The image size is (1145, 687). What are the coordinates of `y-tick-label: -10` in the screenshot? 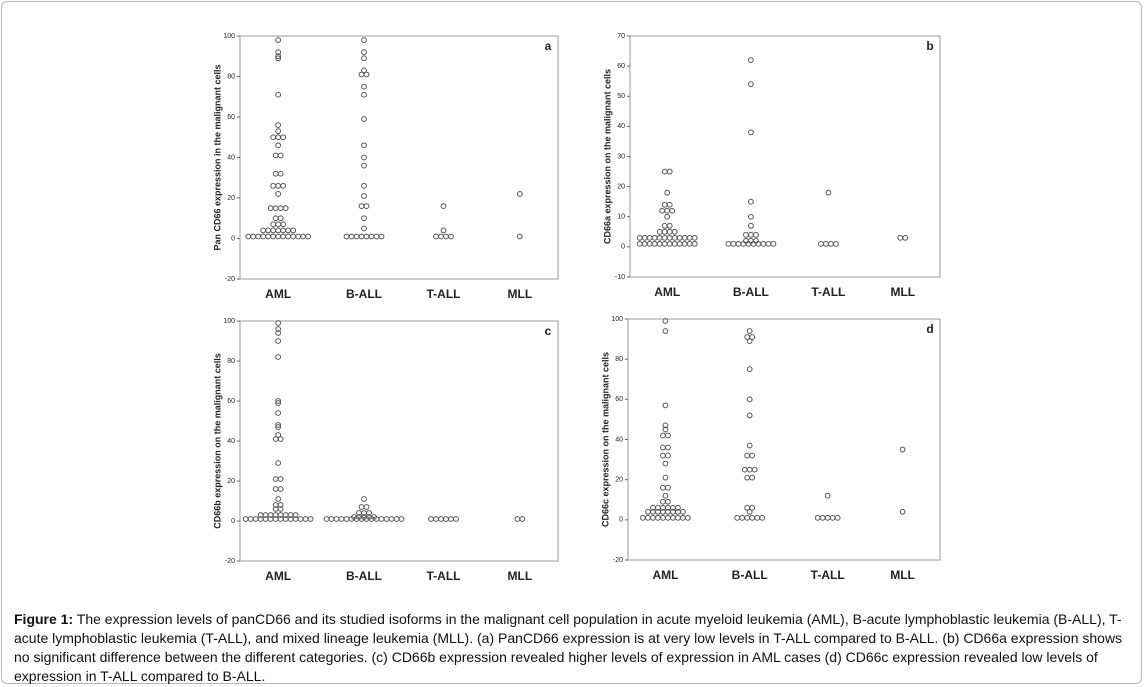 It's located at (620, 277).